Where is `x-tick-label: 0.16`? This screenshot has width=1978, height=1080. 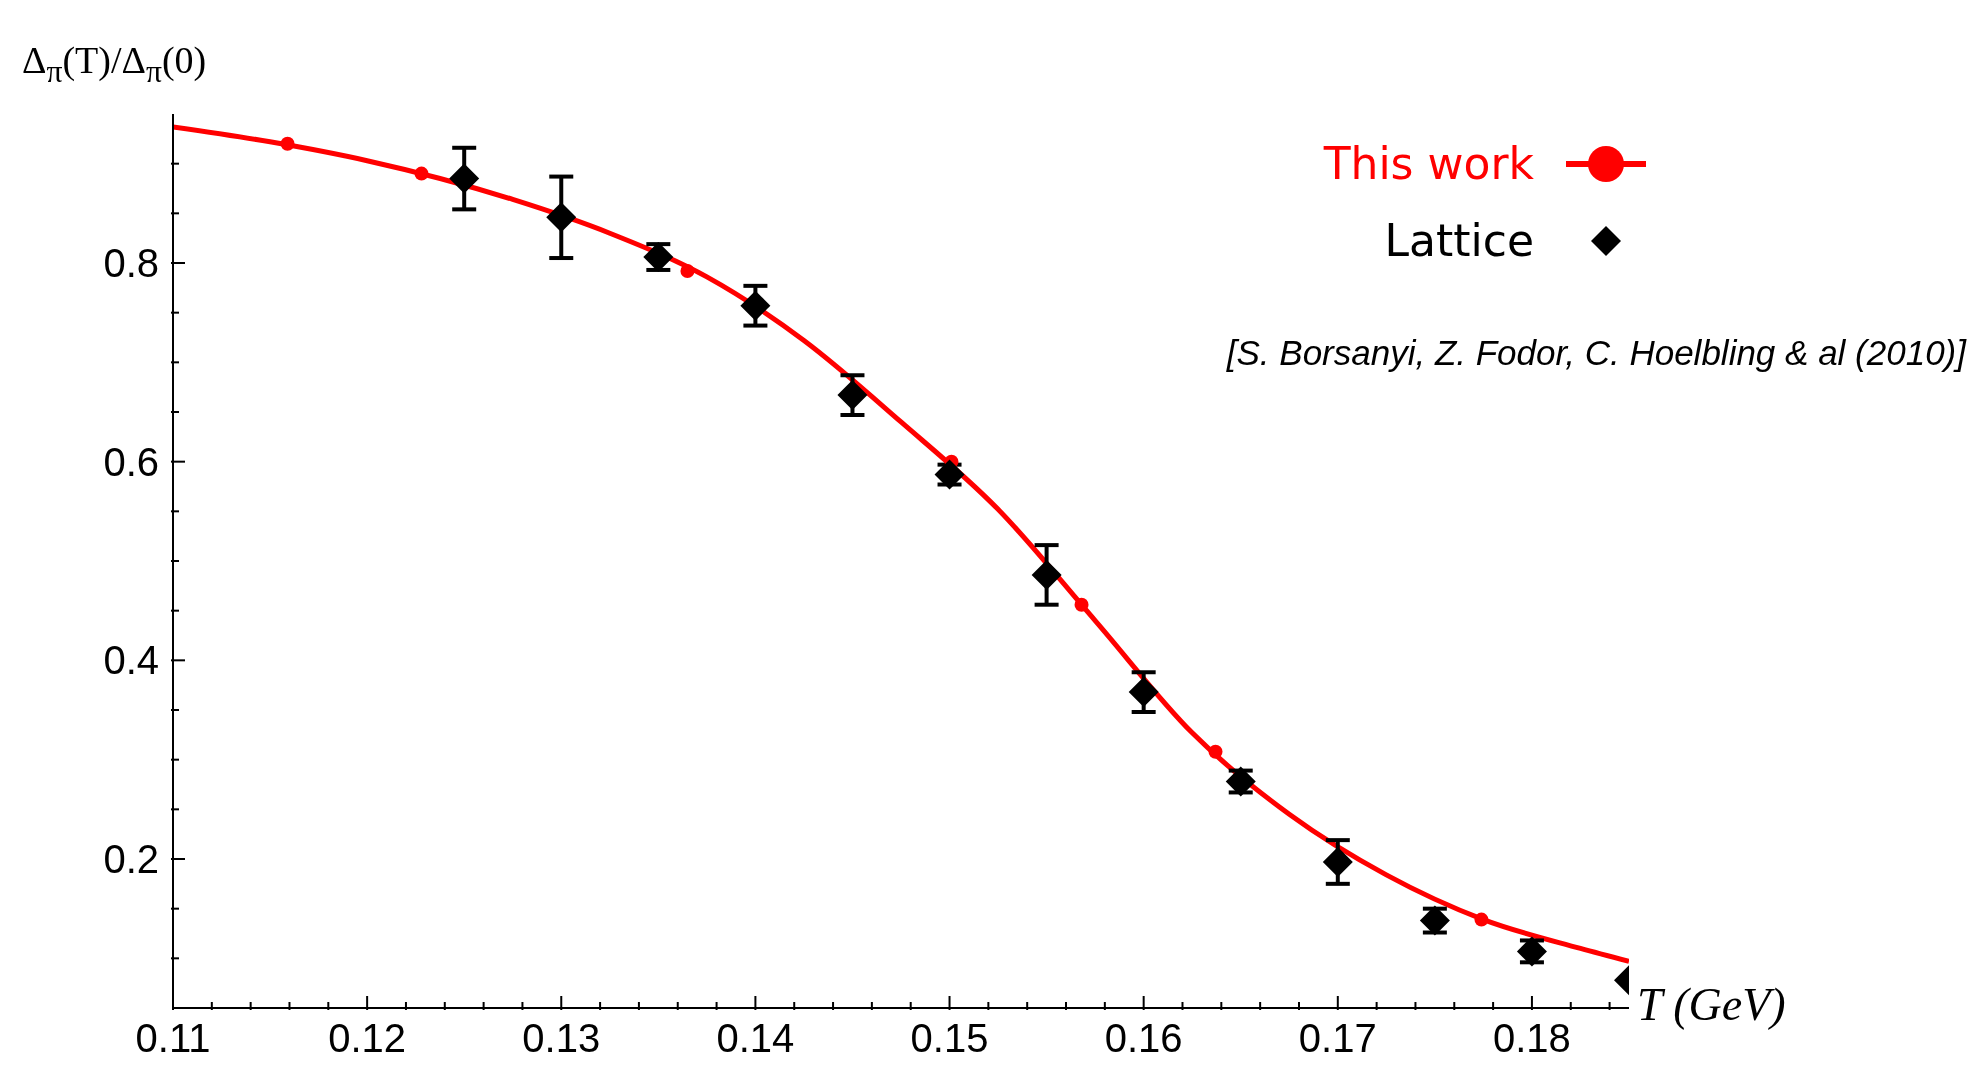 x-tick-label: 0.16 is located at coordinates (1143, 1038).